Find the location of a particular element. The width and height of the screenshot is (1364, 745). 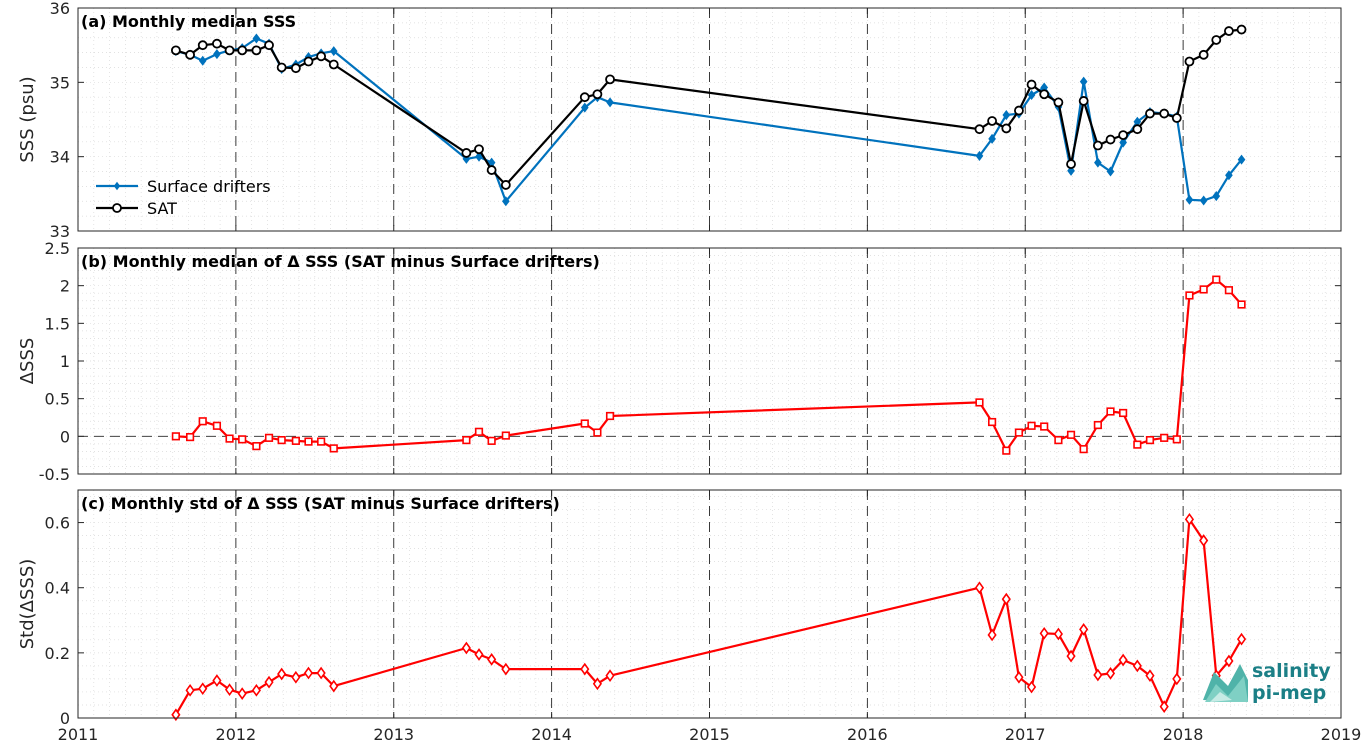

salinity-pi-mep-logo: salinity pi-mep is located at coordinates (1267, 682).